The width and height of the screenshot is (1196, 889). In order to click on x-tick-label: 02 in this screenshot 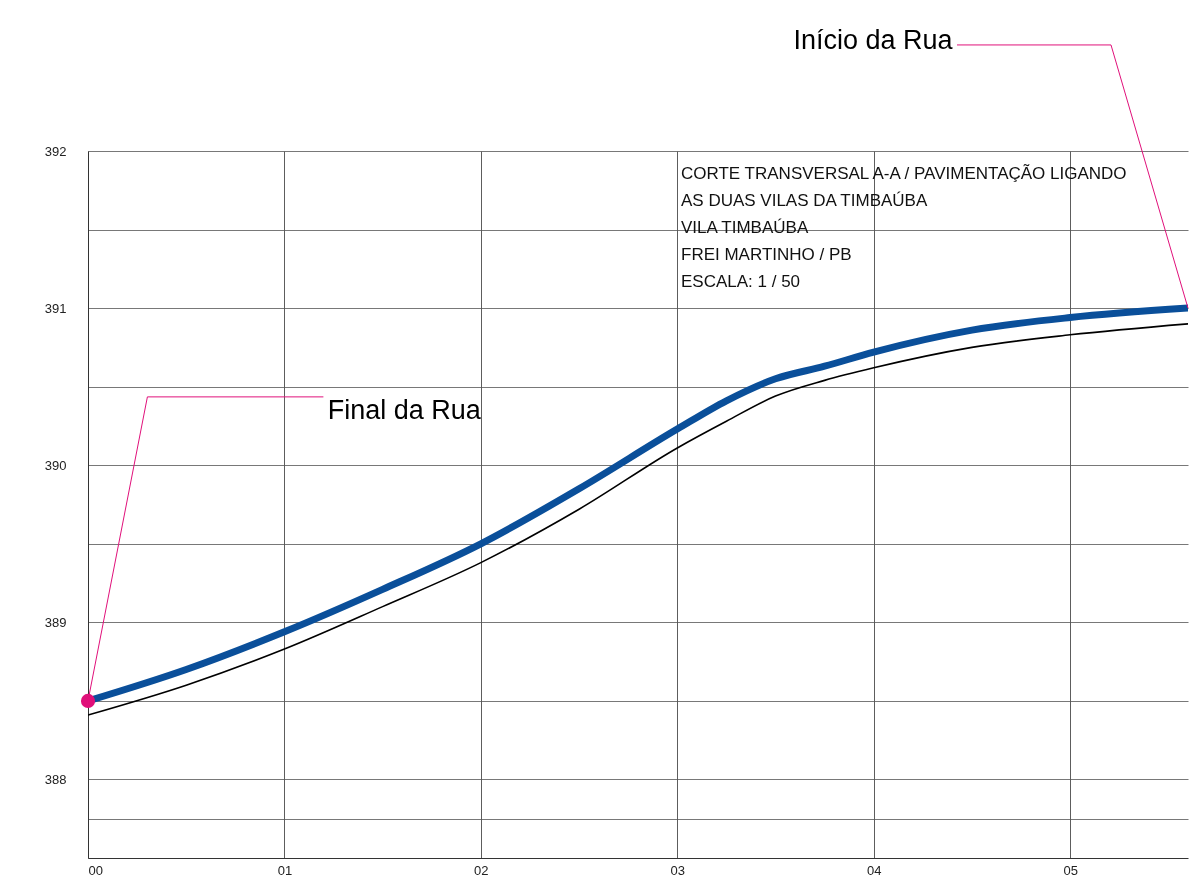, I will do `click(481, 870)`.